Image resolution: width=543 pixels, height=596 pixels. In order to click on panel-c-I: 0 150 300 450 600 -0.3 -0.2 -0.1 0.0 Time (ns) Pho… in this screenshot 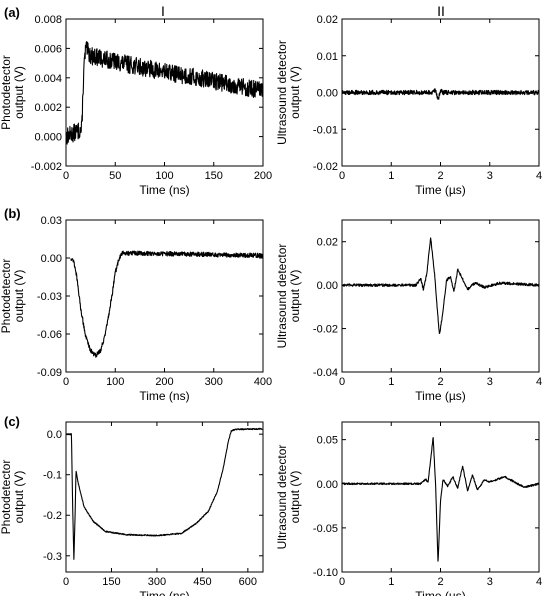, I will do `click(132, 508)`.